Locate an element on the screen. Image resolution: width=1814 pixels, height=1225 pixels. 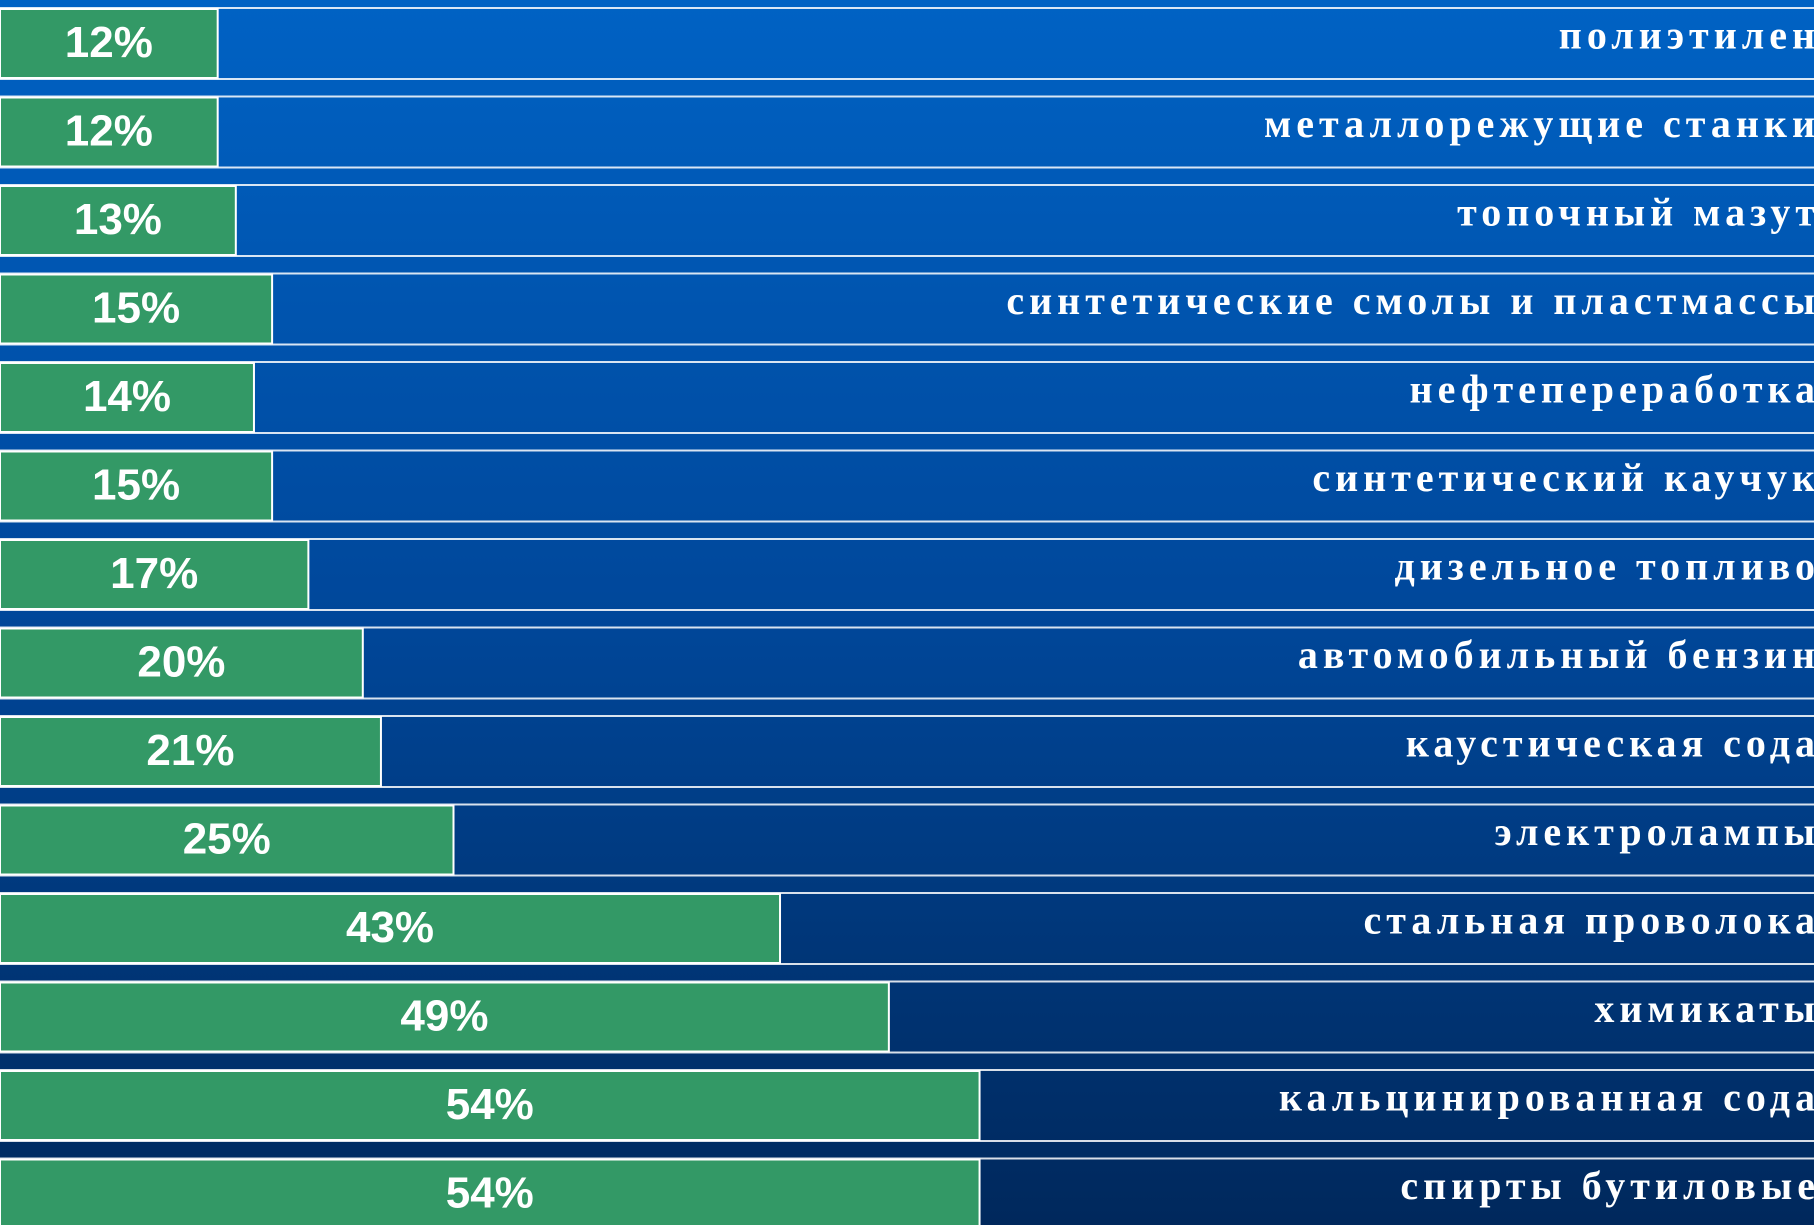
category-label: электролампы is located at coordinates (1654, 831).